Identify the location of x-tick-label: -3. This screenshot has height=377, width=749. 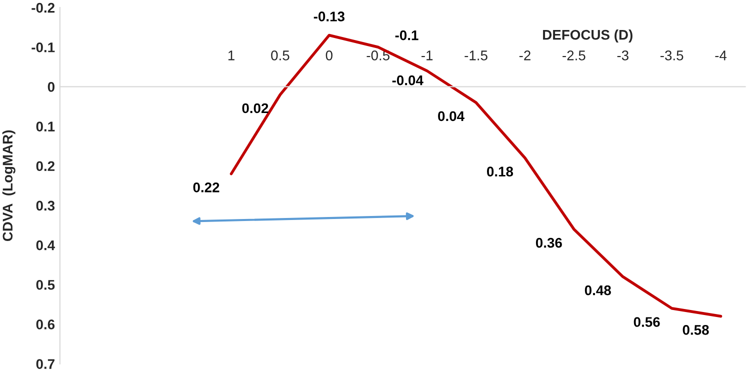
(622, 55).